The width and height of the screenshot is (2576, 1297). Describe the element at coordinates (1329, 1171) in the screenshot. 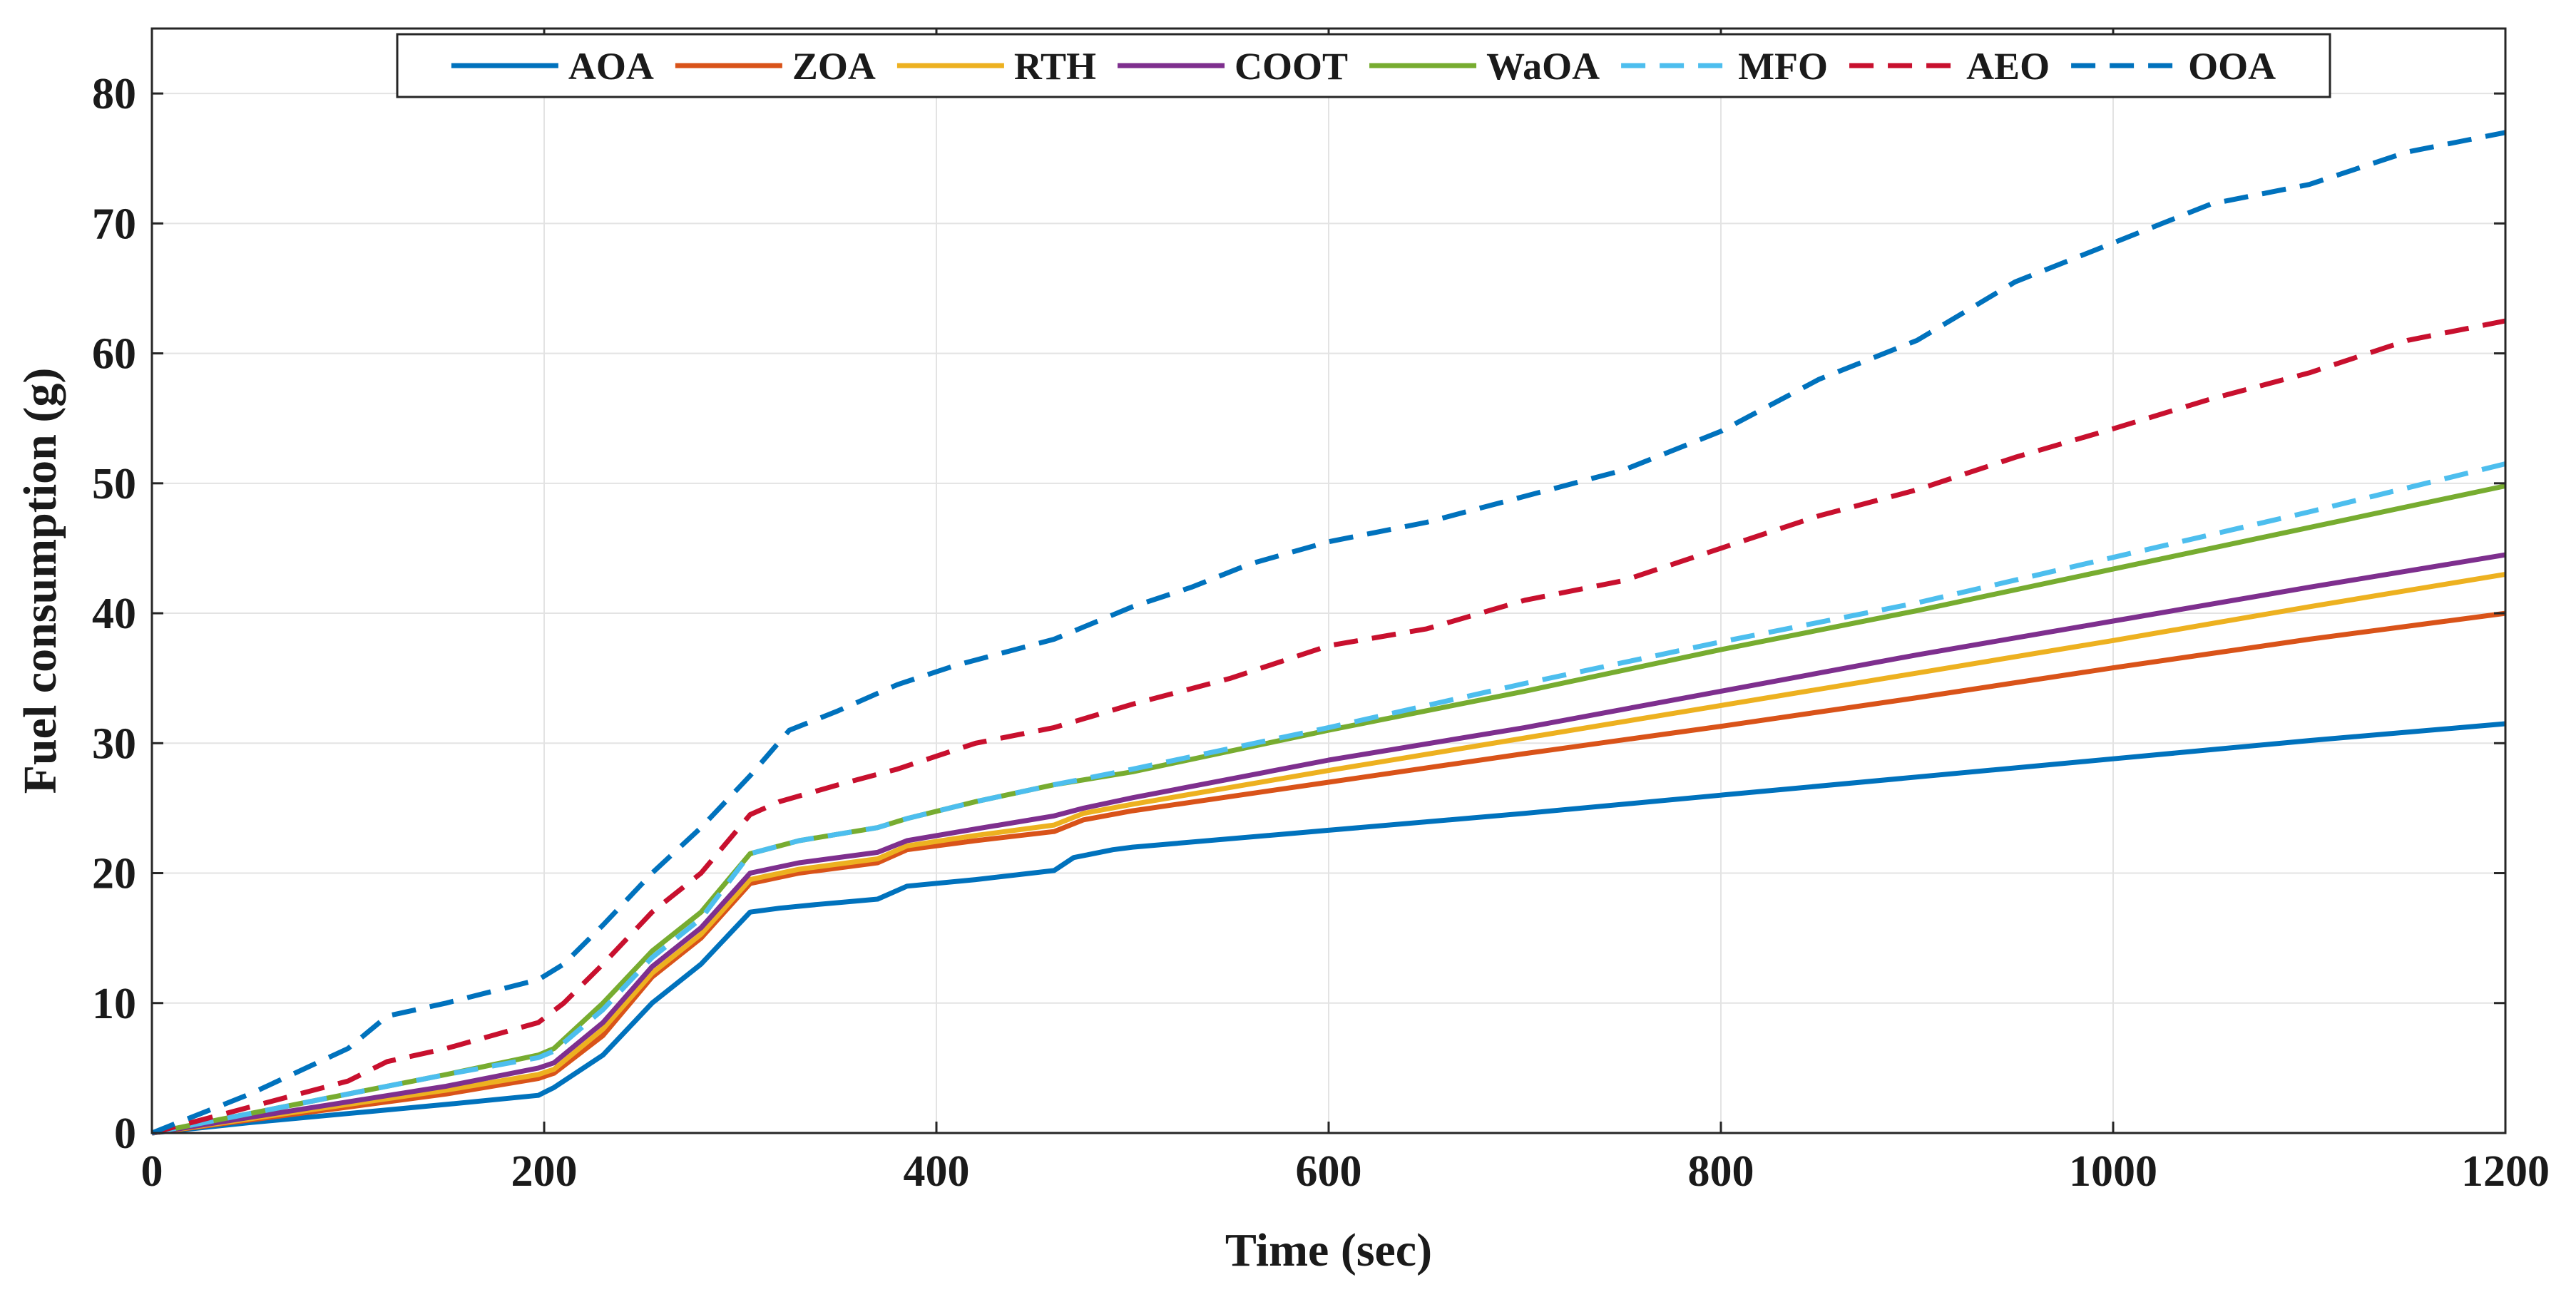

I see `x-tick-label: 600` at that location.